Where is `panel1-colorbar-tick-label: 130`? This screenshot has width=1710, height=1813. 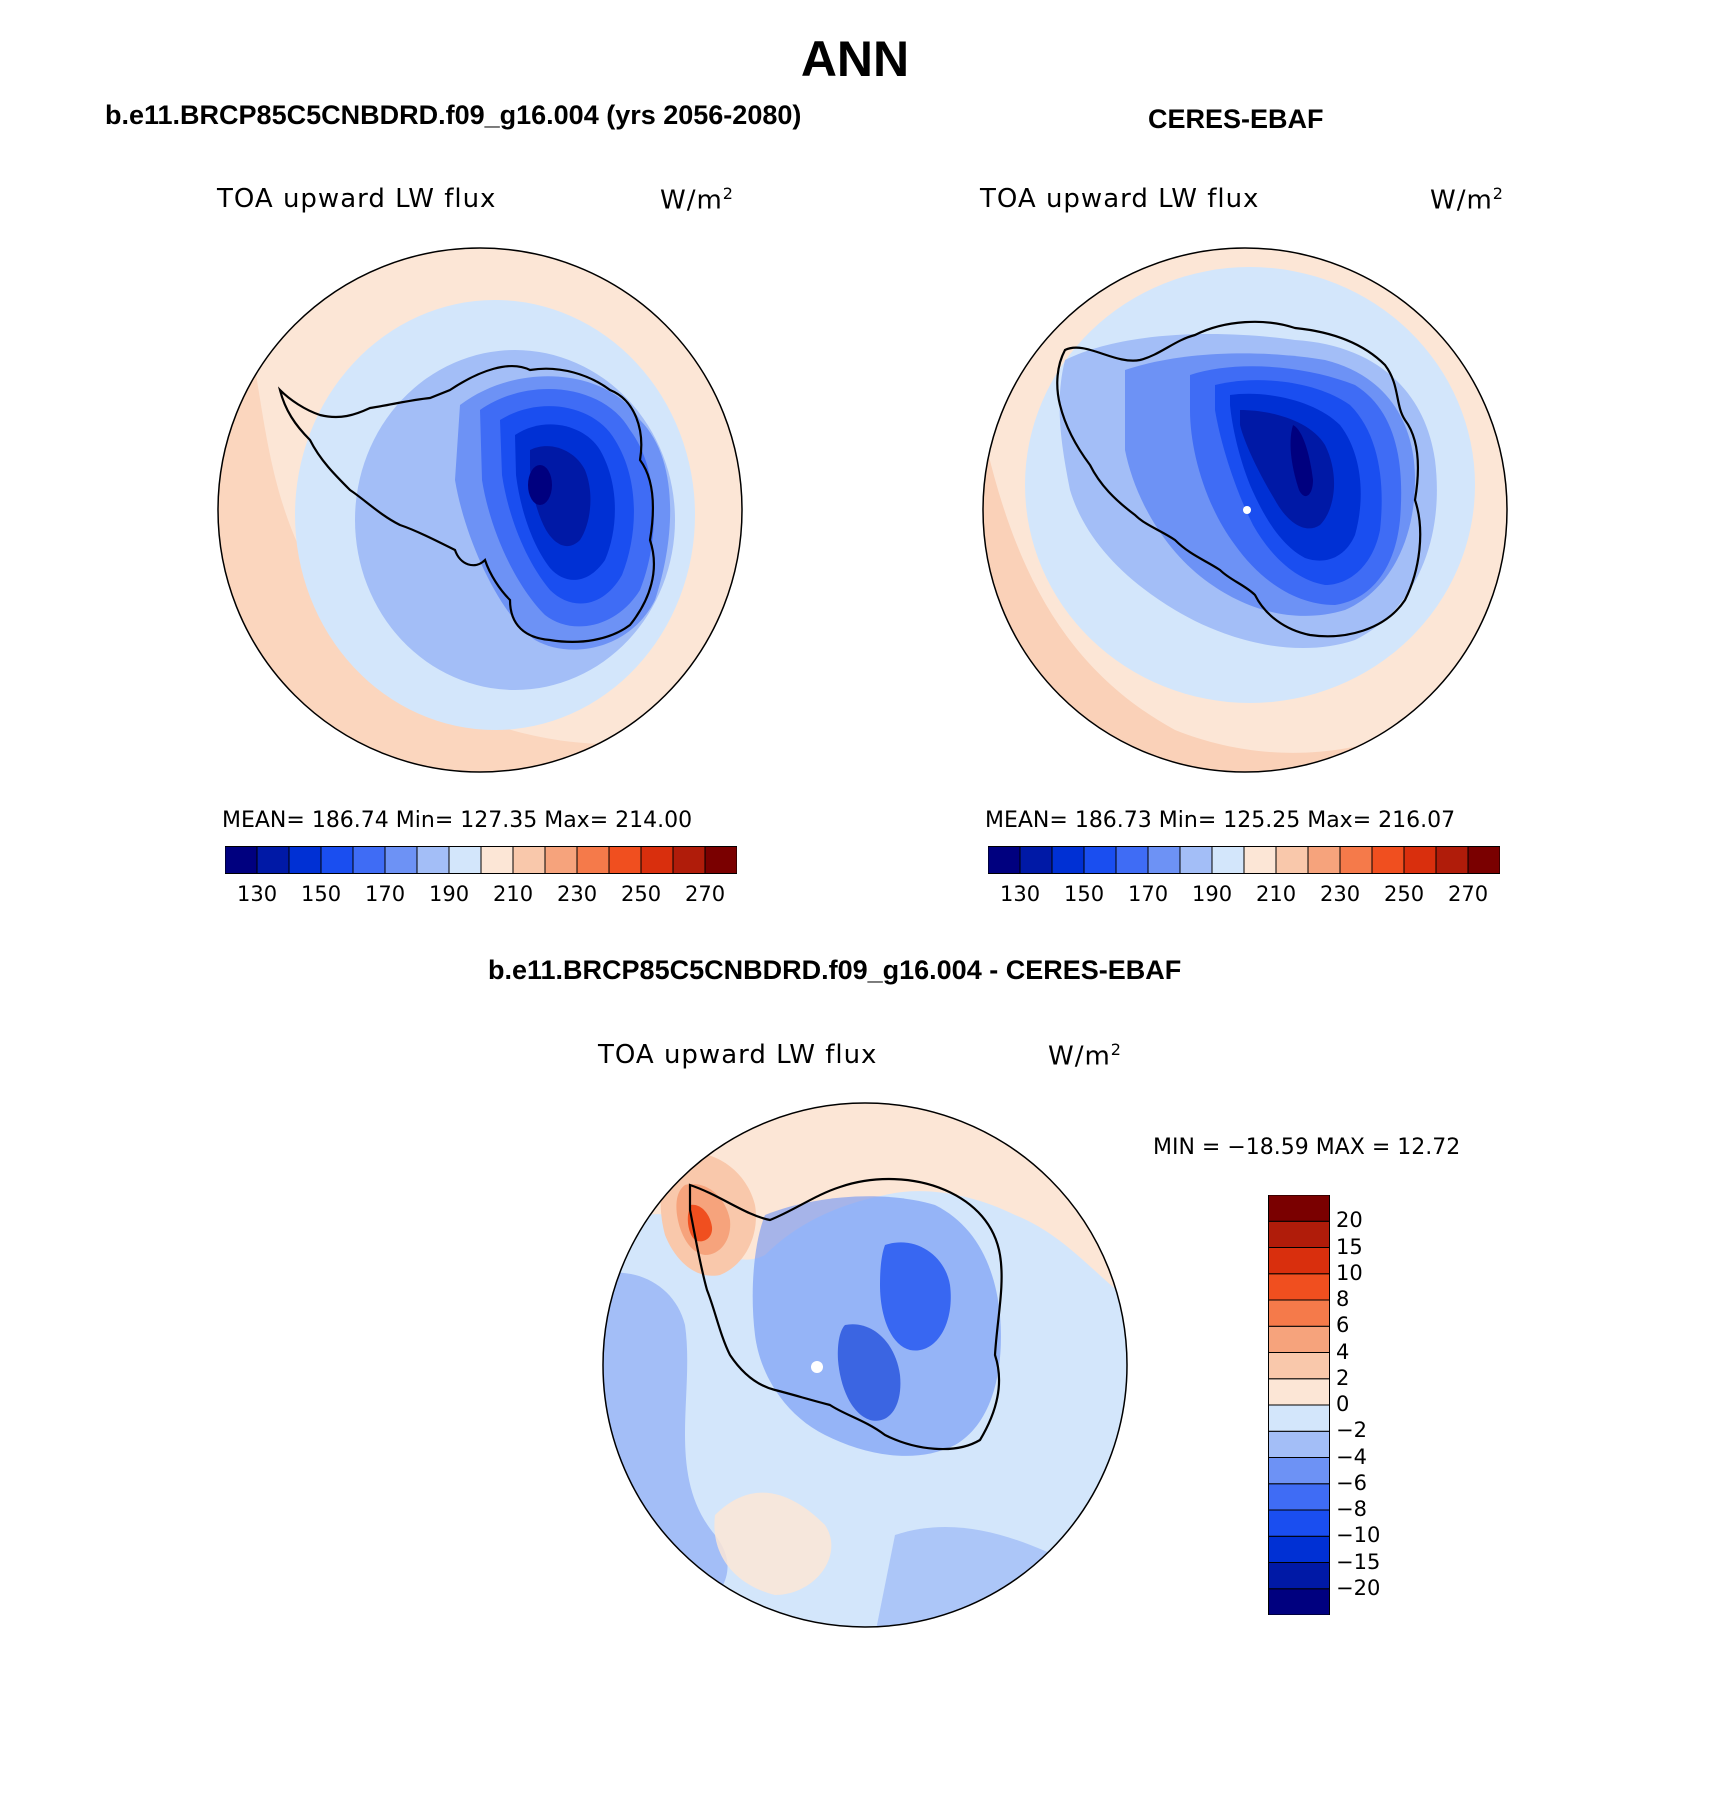 panel1-colorbar-tick-label: 130 is located at coordinates (257, 894).